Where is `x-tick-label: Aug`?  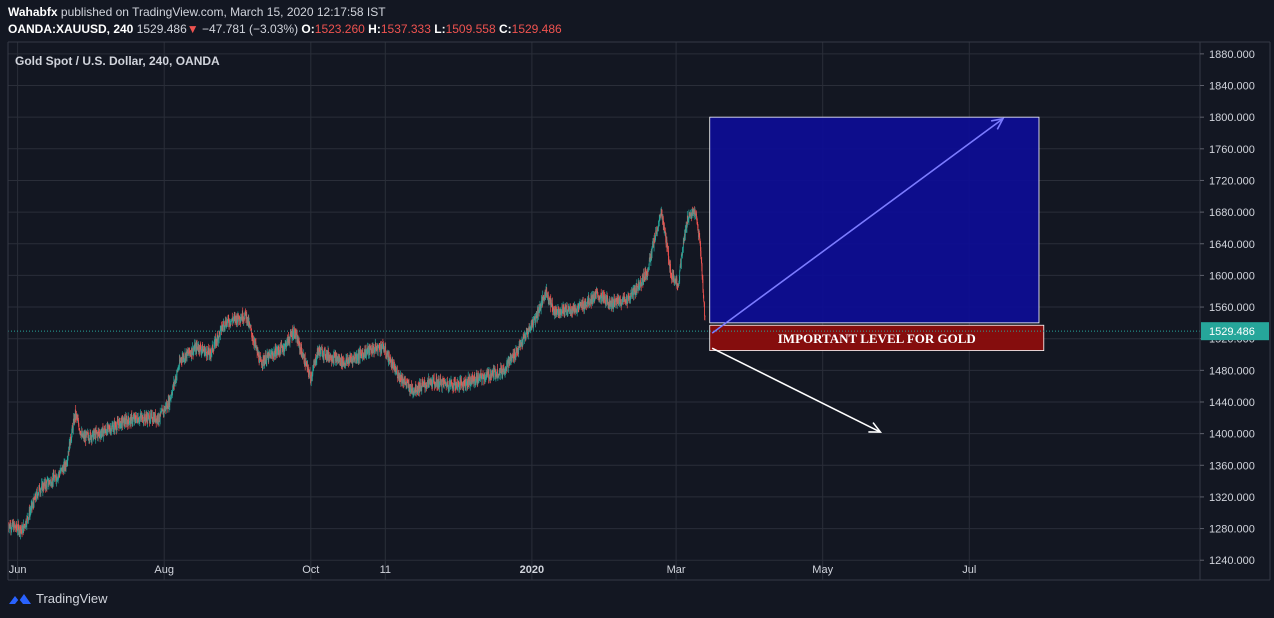 x-tick-label: Aug is located at coordinates (164, 570).